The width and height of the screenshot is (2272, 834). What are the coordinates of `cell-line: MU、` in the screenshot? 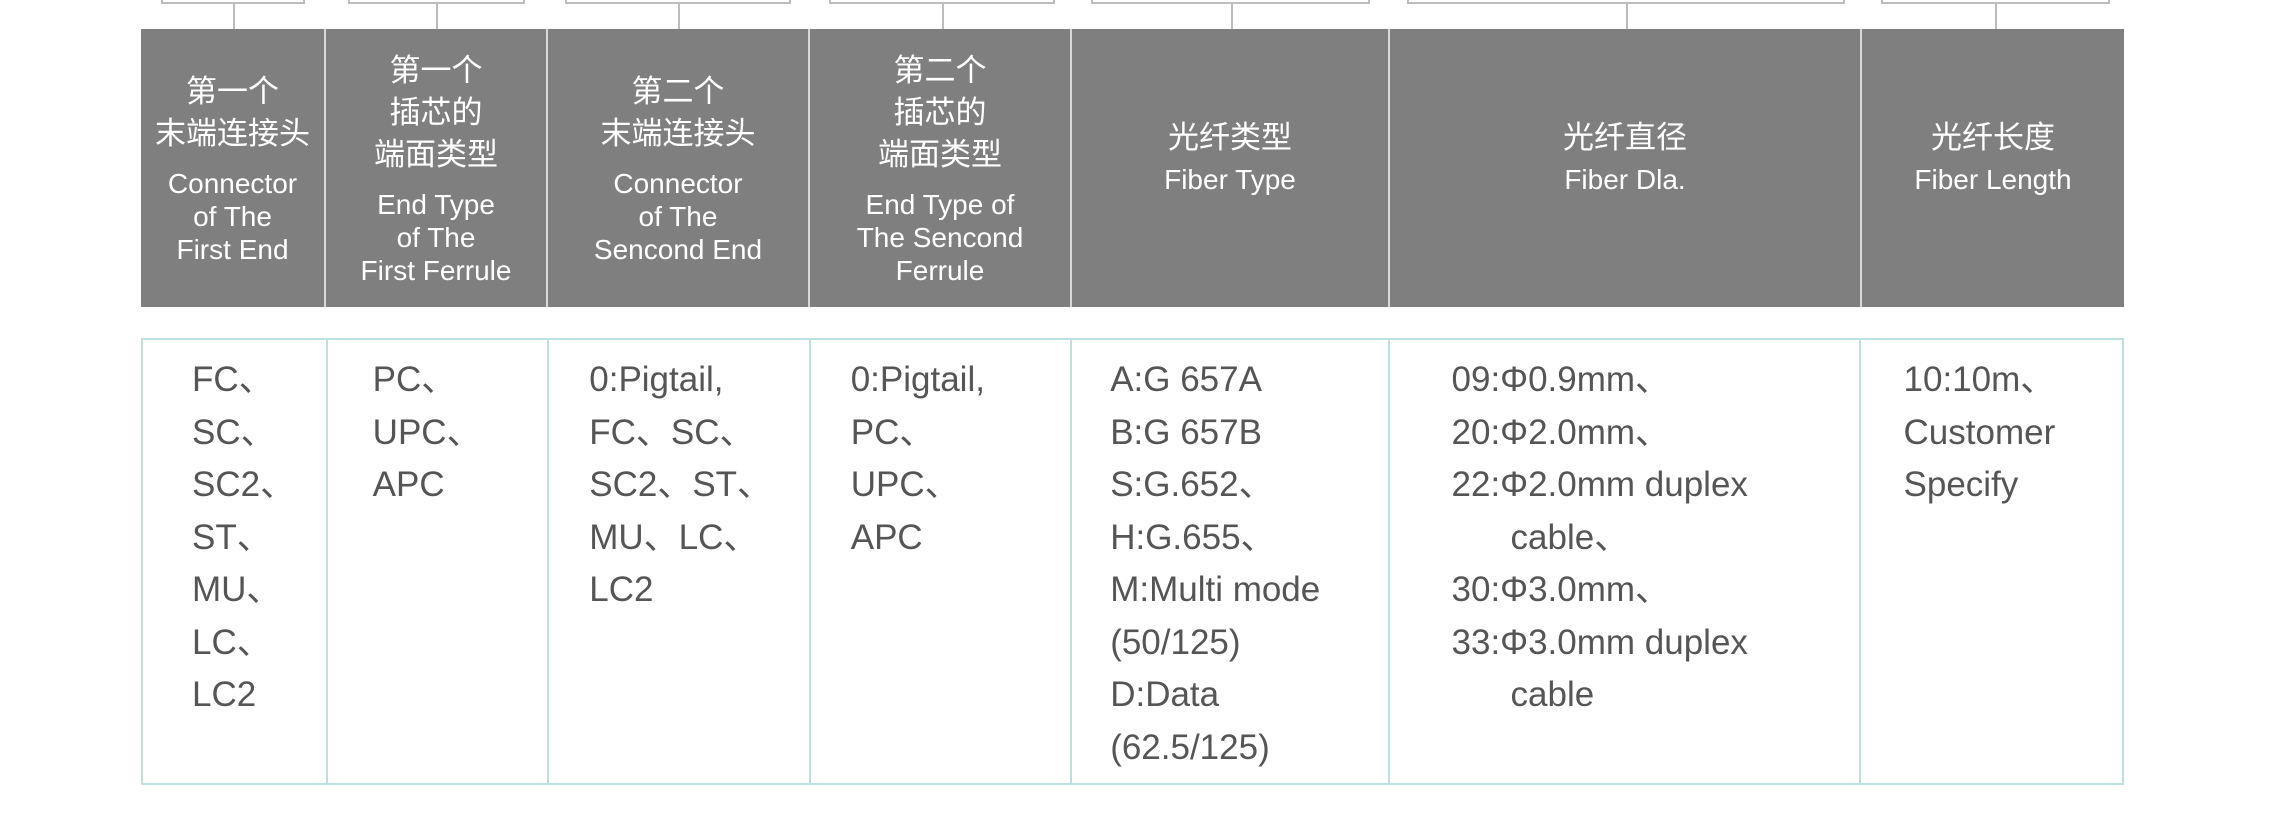 It's located at (237, 589).